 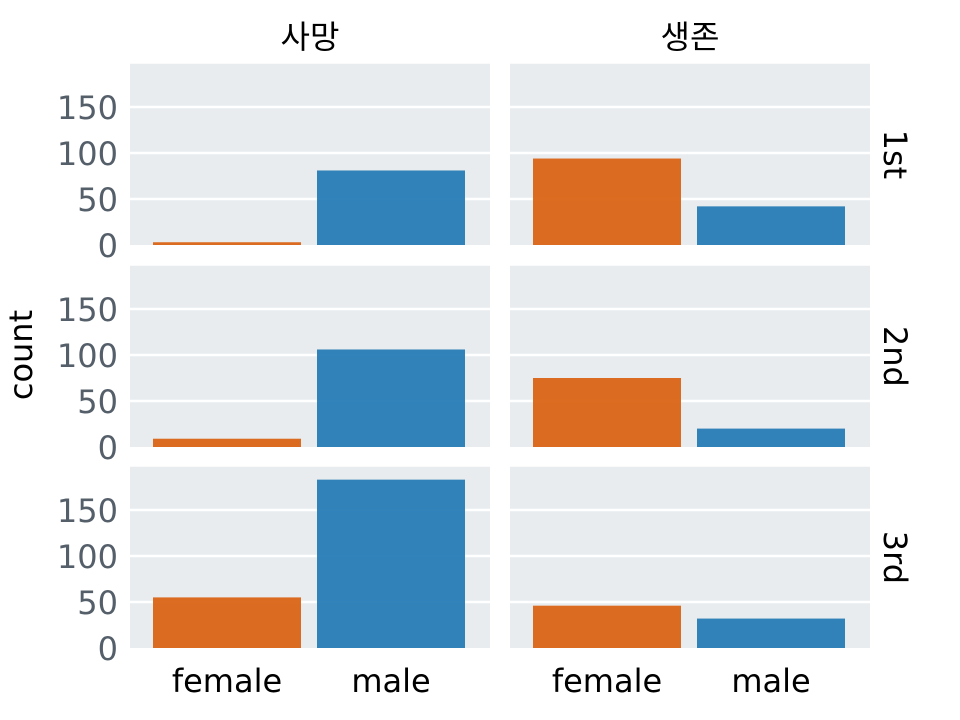 What do you see at coordinates (607, 412) in the screenshot?
I see `bar-2nd-생존-female` at bounding box center [607, 412].